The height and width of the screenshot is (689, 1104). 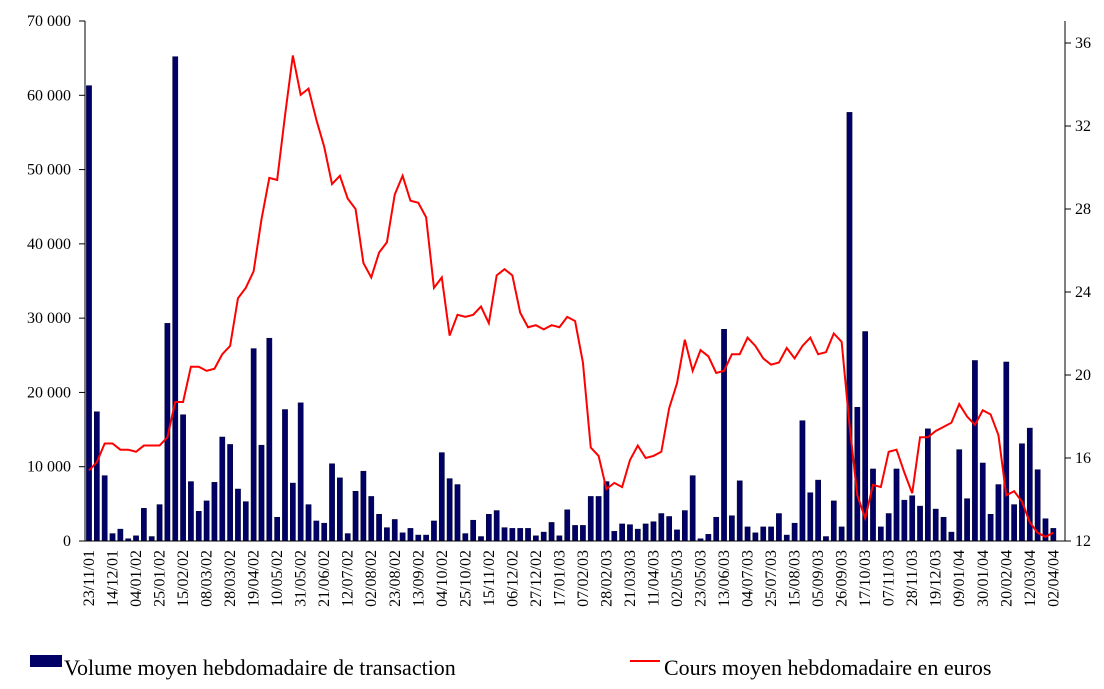 What do you see at coordinates (418, 578) in the screenshot?
I see `x-tick-label: 13/09/02` at bounding box center [418, 578].